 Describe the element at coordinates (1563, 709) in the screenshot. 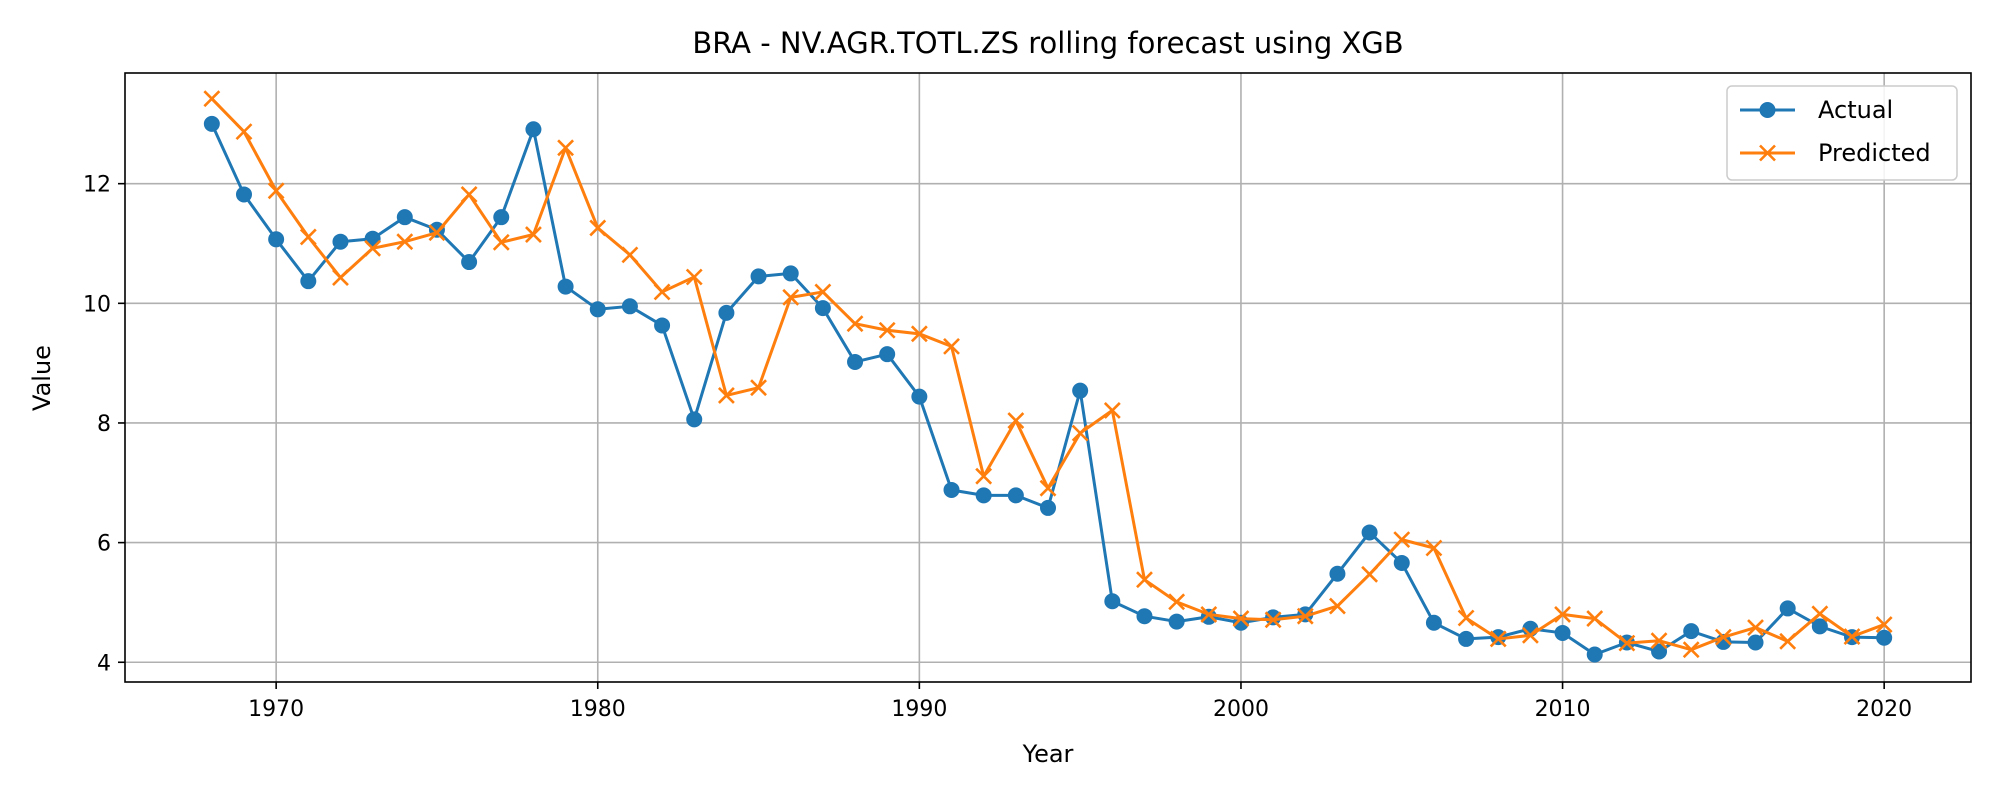

I see `x-tick-label: 2010` at that location.